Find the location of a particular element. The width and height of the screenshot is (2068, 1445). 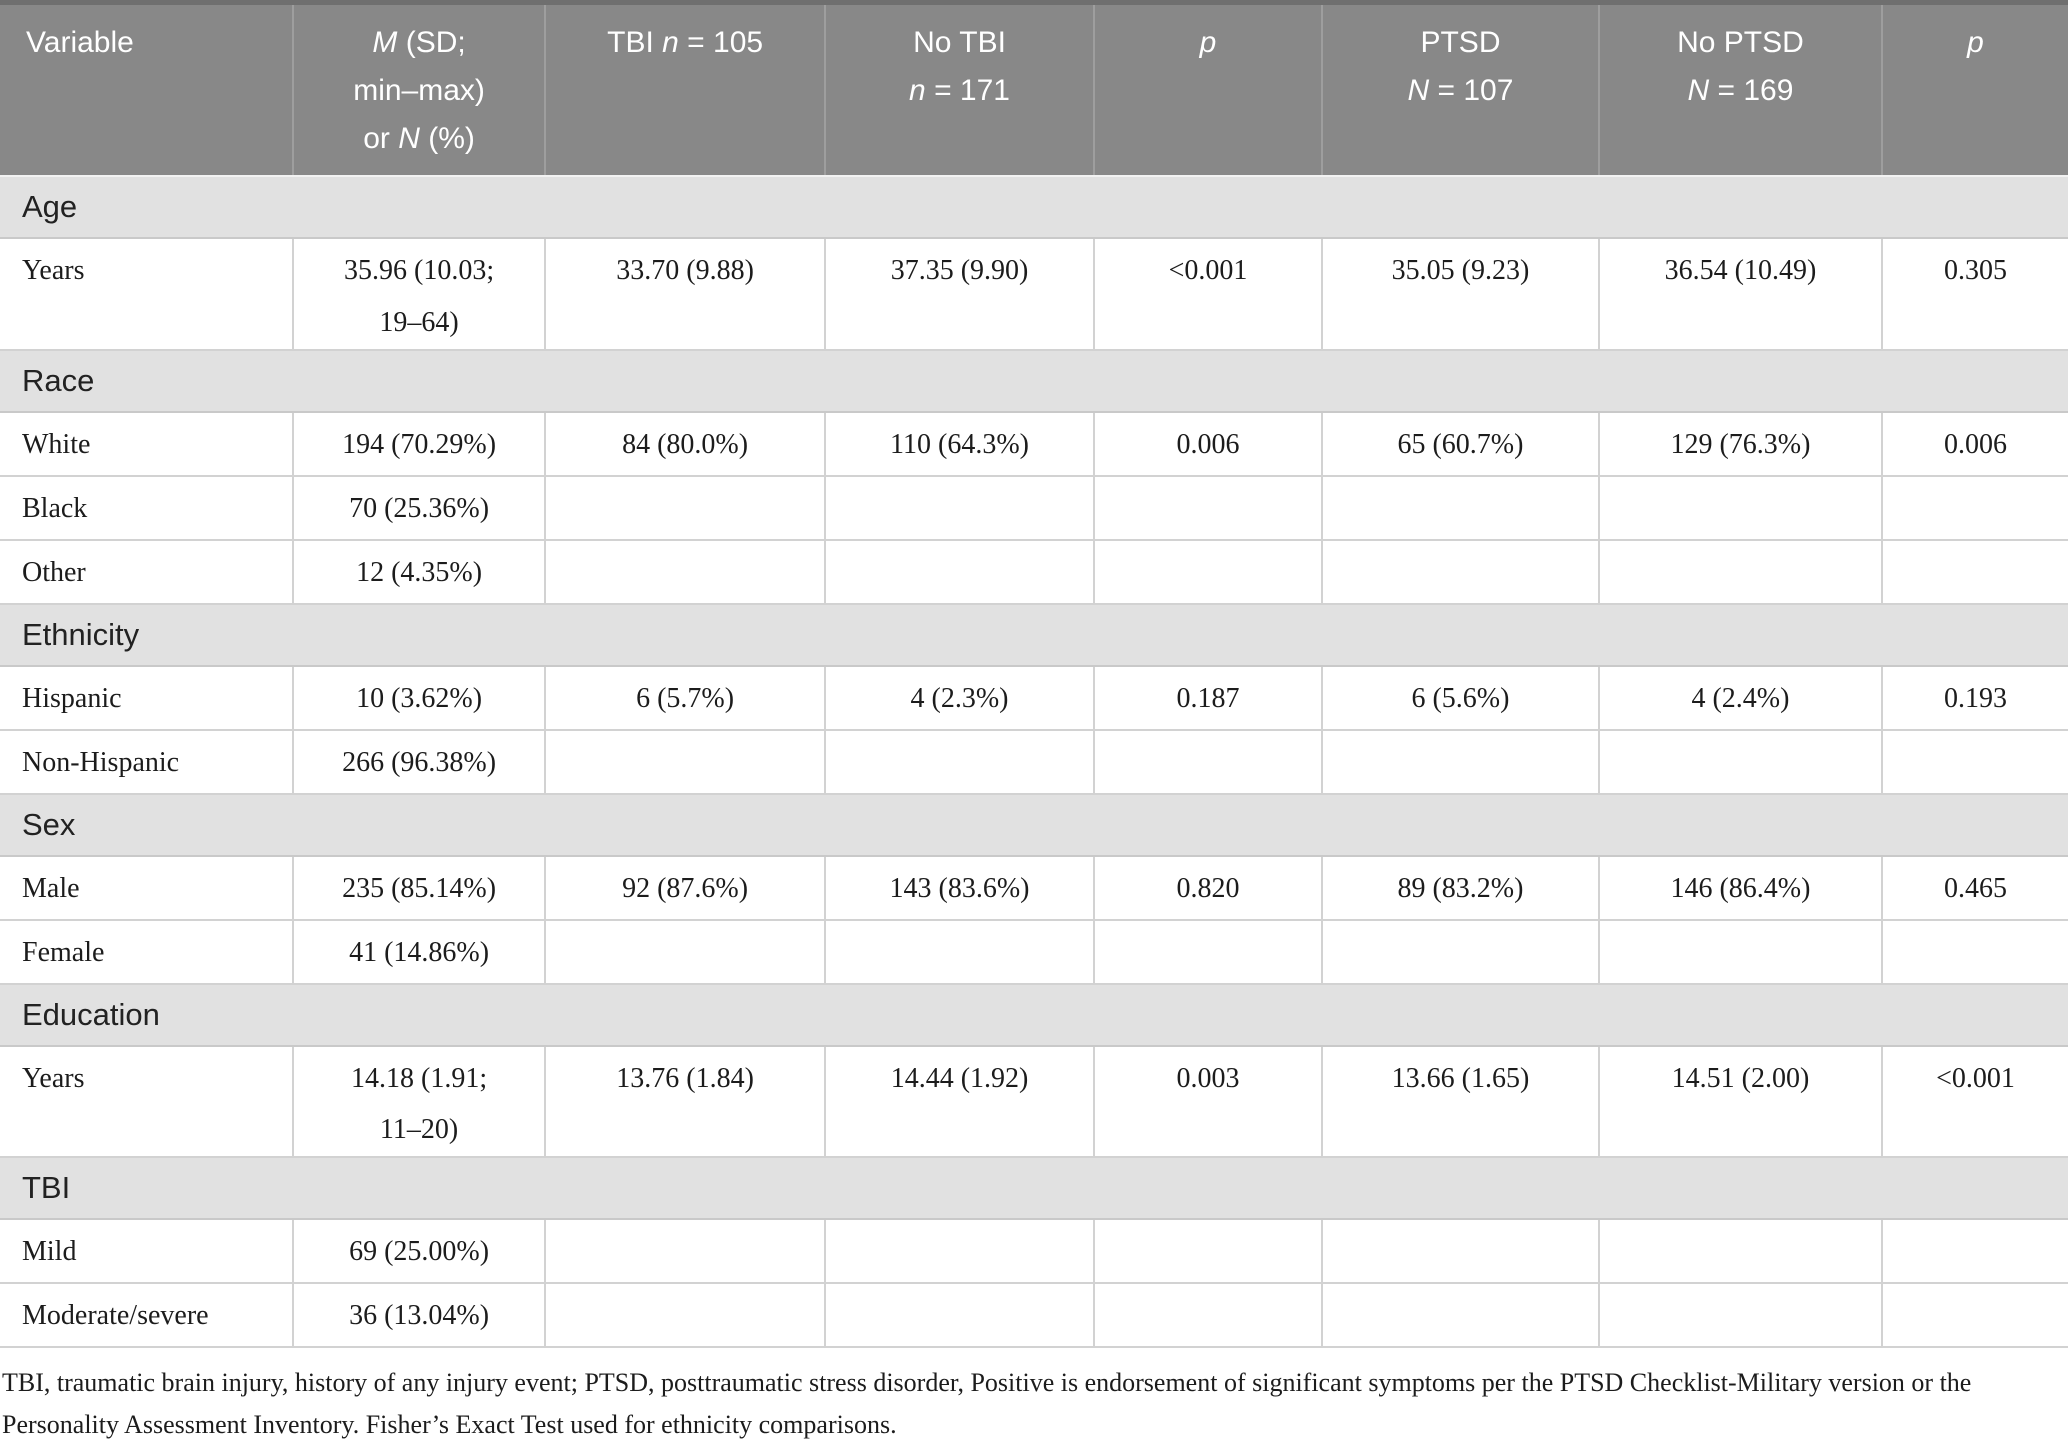

section-title: Ethnicity is located at coordinates (1034, 634).